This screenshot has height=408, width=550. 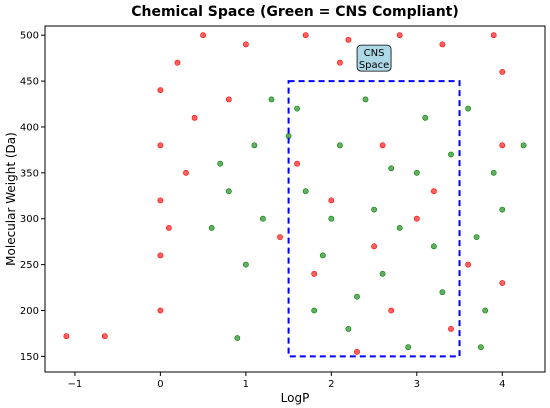 What do you see at coordinates (32, 197) in the screenshot?
I see `y-axis-ticks: 150 200 250 300 350 400 450 500` at bounding box center [32, 197].